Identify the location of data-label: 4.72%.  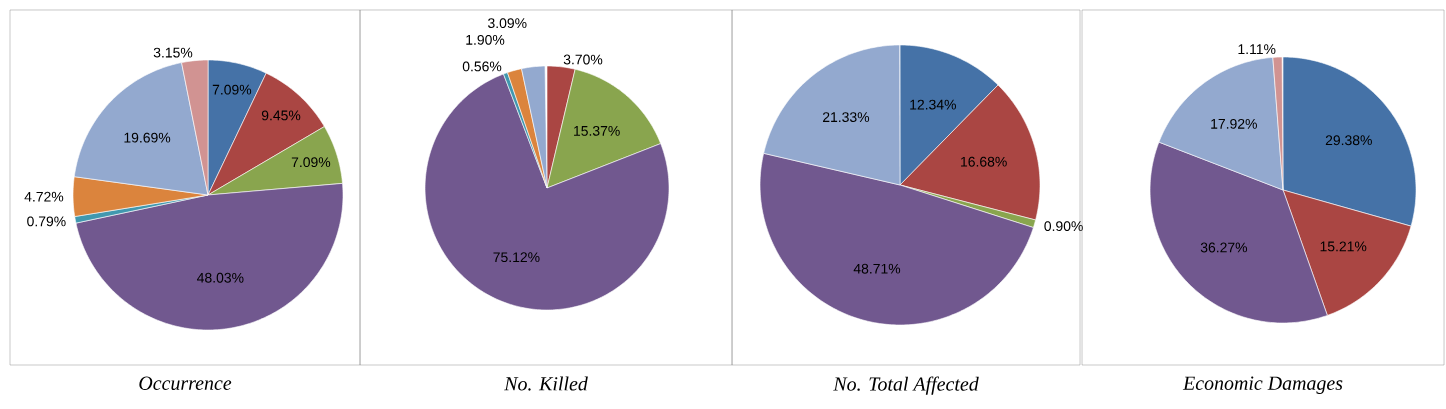
(44, 196).